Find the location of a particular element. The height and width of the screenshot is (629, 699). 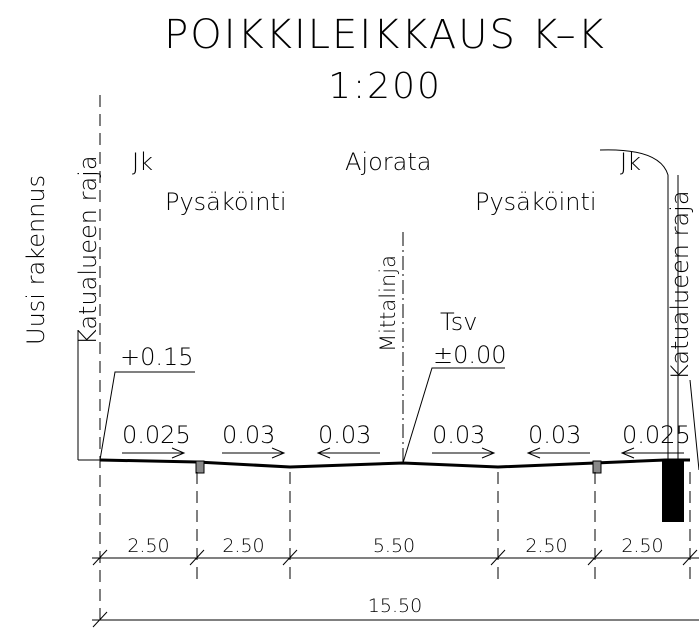

total-dimension: 15.50 is located at coordinates (395, 606).